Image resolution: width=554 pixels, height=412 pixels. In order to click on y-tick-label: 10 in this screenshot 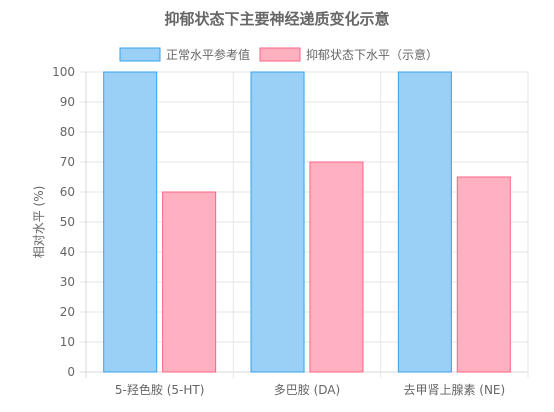, I will do `click(67, 342)`.